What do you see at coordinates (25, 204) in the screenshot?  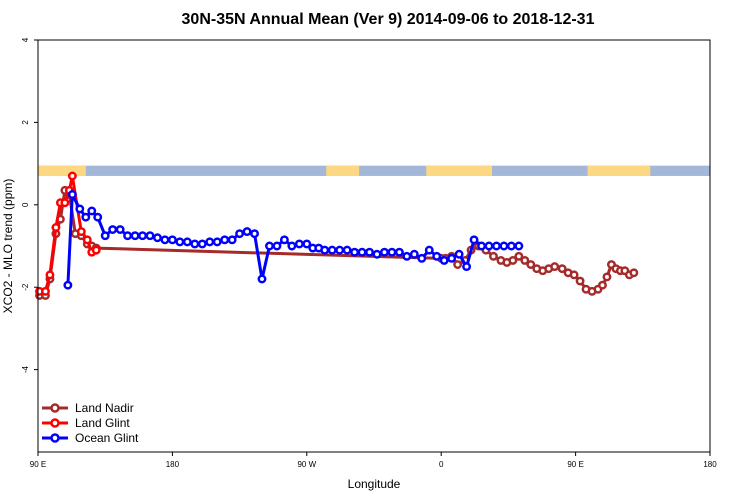 I see `y-tick-label: 0` at bounding box center [25, 204].